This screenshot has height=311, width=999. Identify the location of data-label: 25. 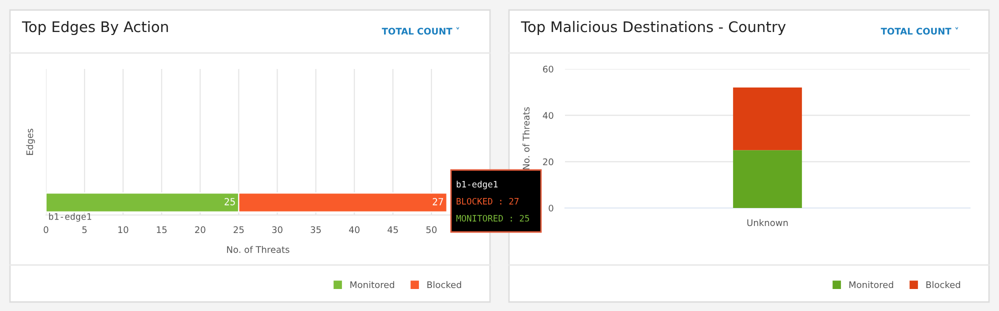
(229, 202).